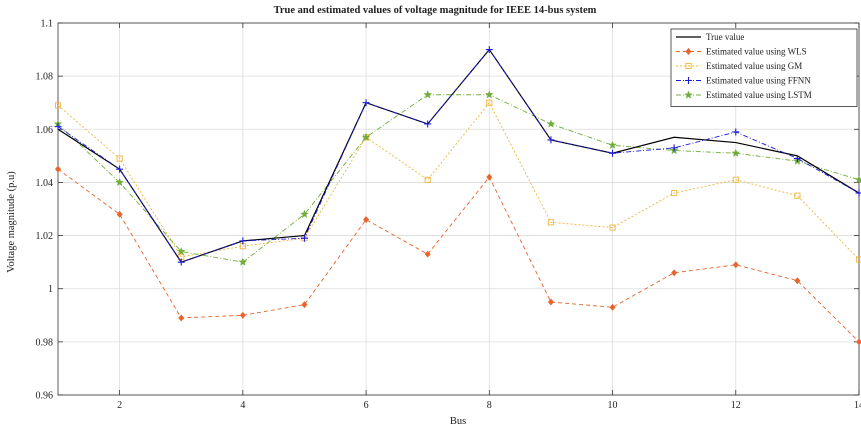 Image resolution: width=861 pixels, height=430 pixels. What do you see at coordinates (725, 37) in the screenshot?
I see `legend-entry-label: True value` at bounding box center [725, 37].